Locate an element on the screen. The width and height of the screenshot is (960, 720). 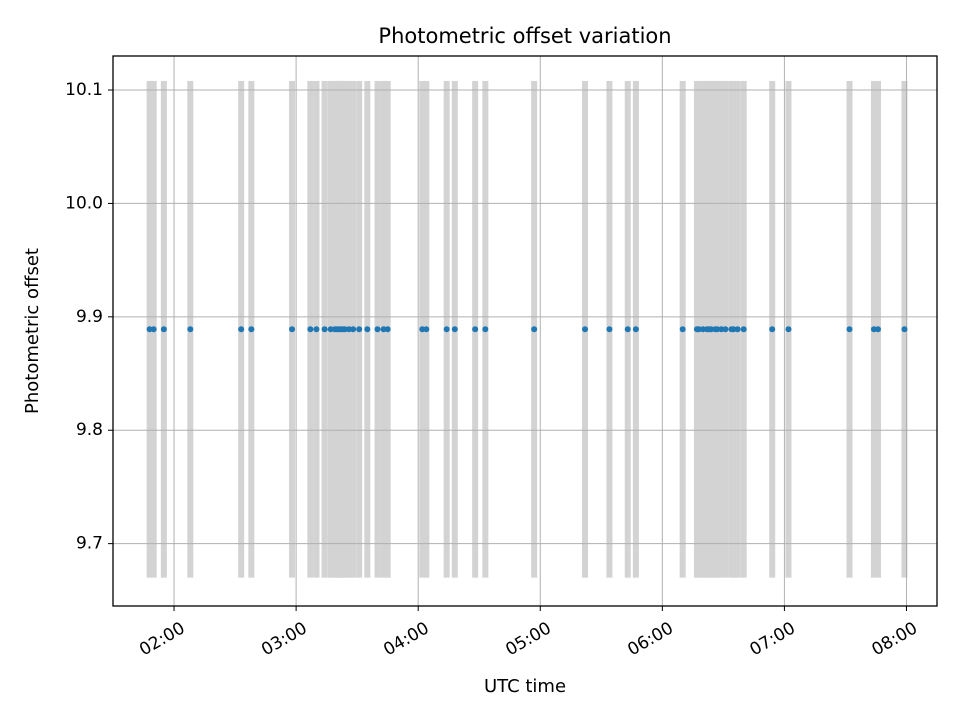
y-tick-label: 9.7 is located at coordinates (89, 544).